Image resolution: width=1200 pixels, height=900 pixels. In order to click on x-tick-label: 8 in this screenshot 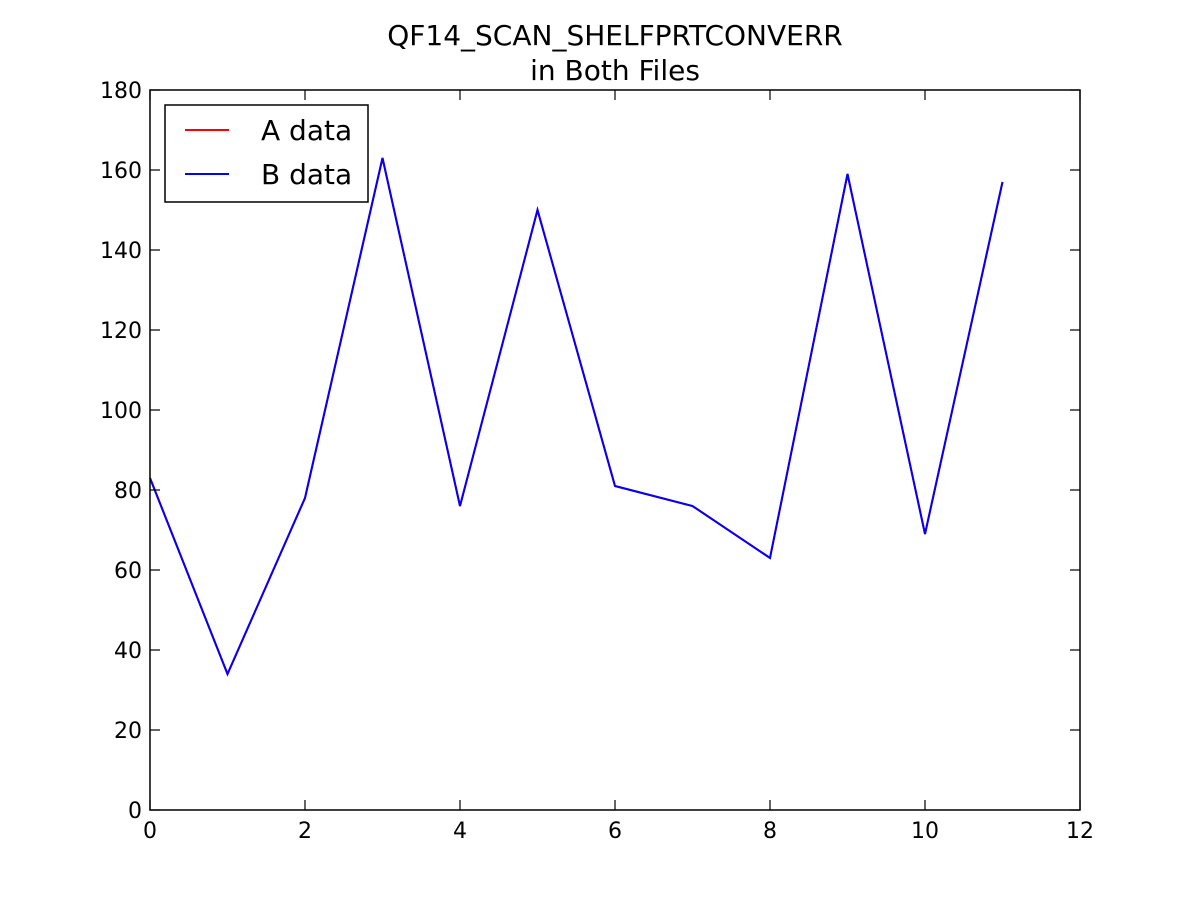, I will do `click(770, 831)`.